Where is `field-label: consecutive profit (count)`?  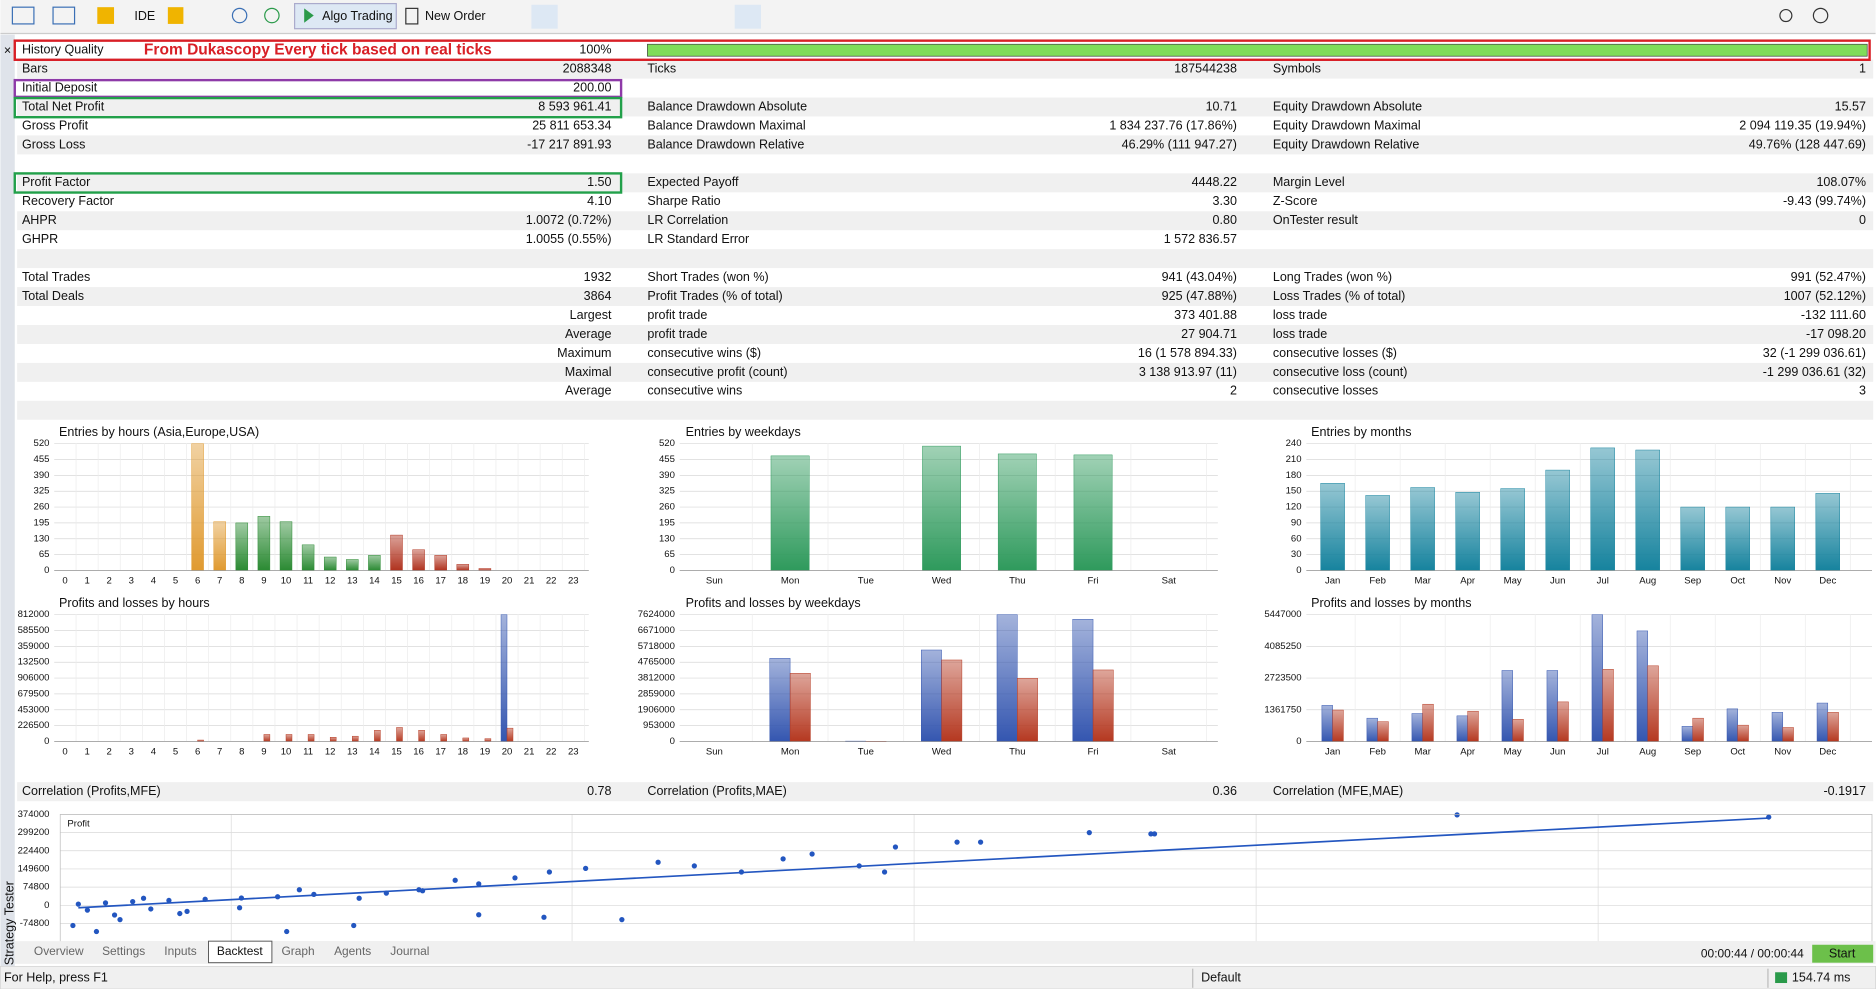
field-label: consecutive profit (count) is located at coordinates (717, 372).